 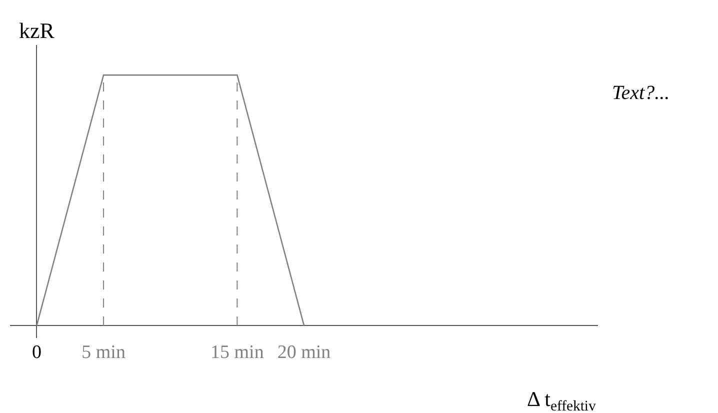 What do you see at coordinates (37, 352) in the screenshot?
I see `x-tick-label: 0` at bounding box center [37, 352].